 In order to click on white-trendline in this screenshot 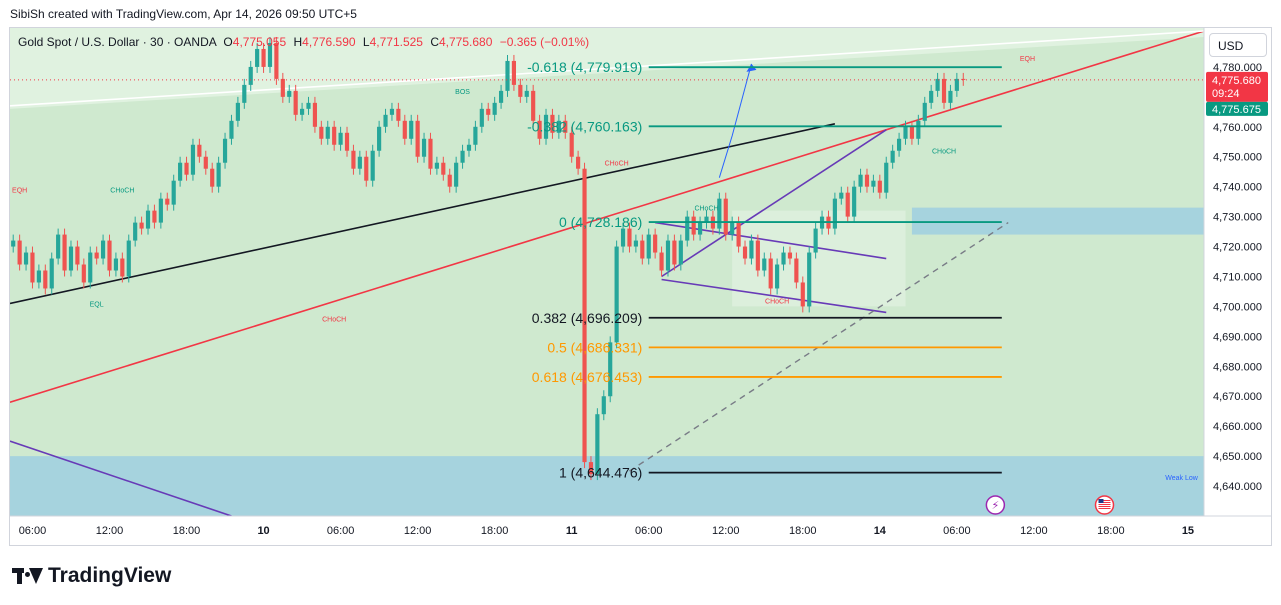, I will do `click(607, 68)`.